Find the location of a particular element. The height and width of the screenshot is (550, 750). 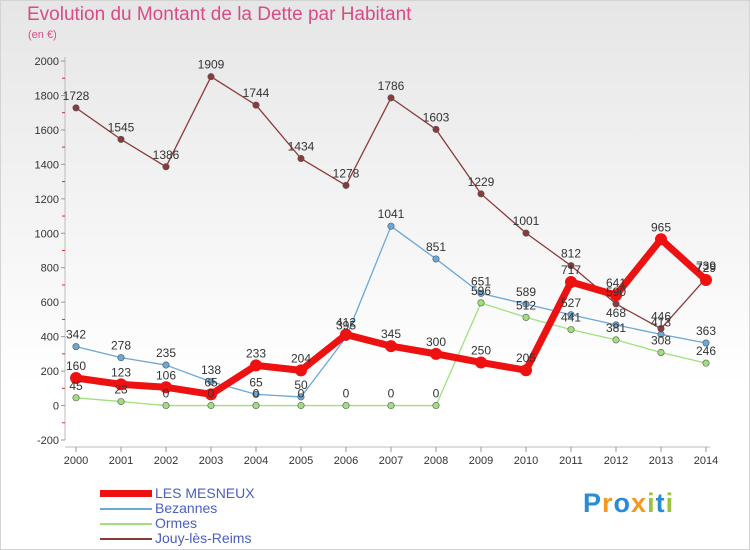

legend-swatch-bezannes is located at coordinates (126, 509).